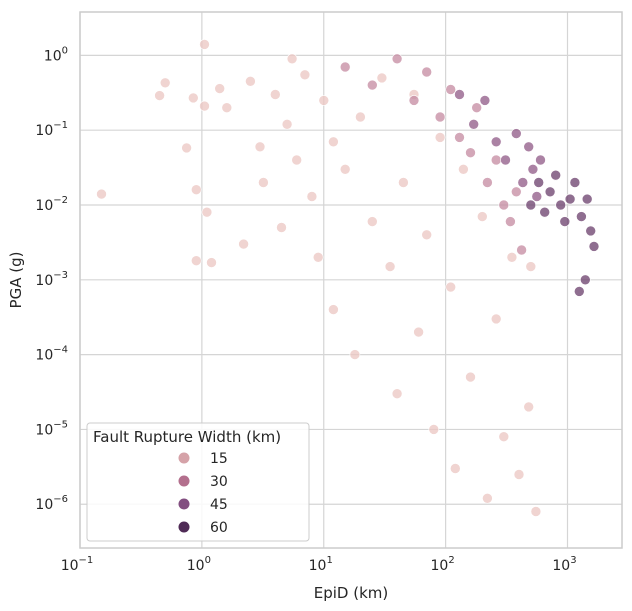 The width and height of the screenshot is (632, 611). What do you see at coordinates (219, 528) in the screenshot?
I see `legend-label: 60` at bounding box center [219, 528].